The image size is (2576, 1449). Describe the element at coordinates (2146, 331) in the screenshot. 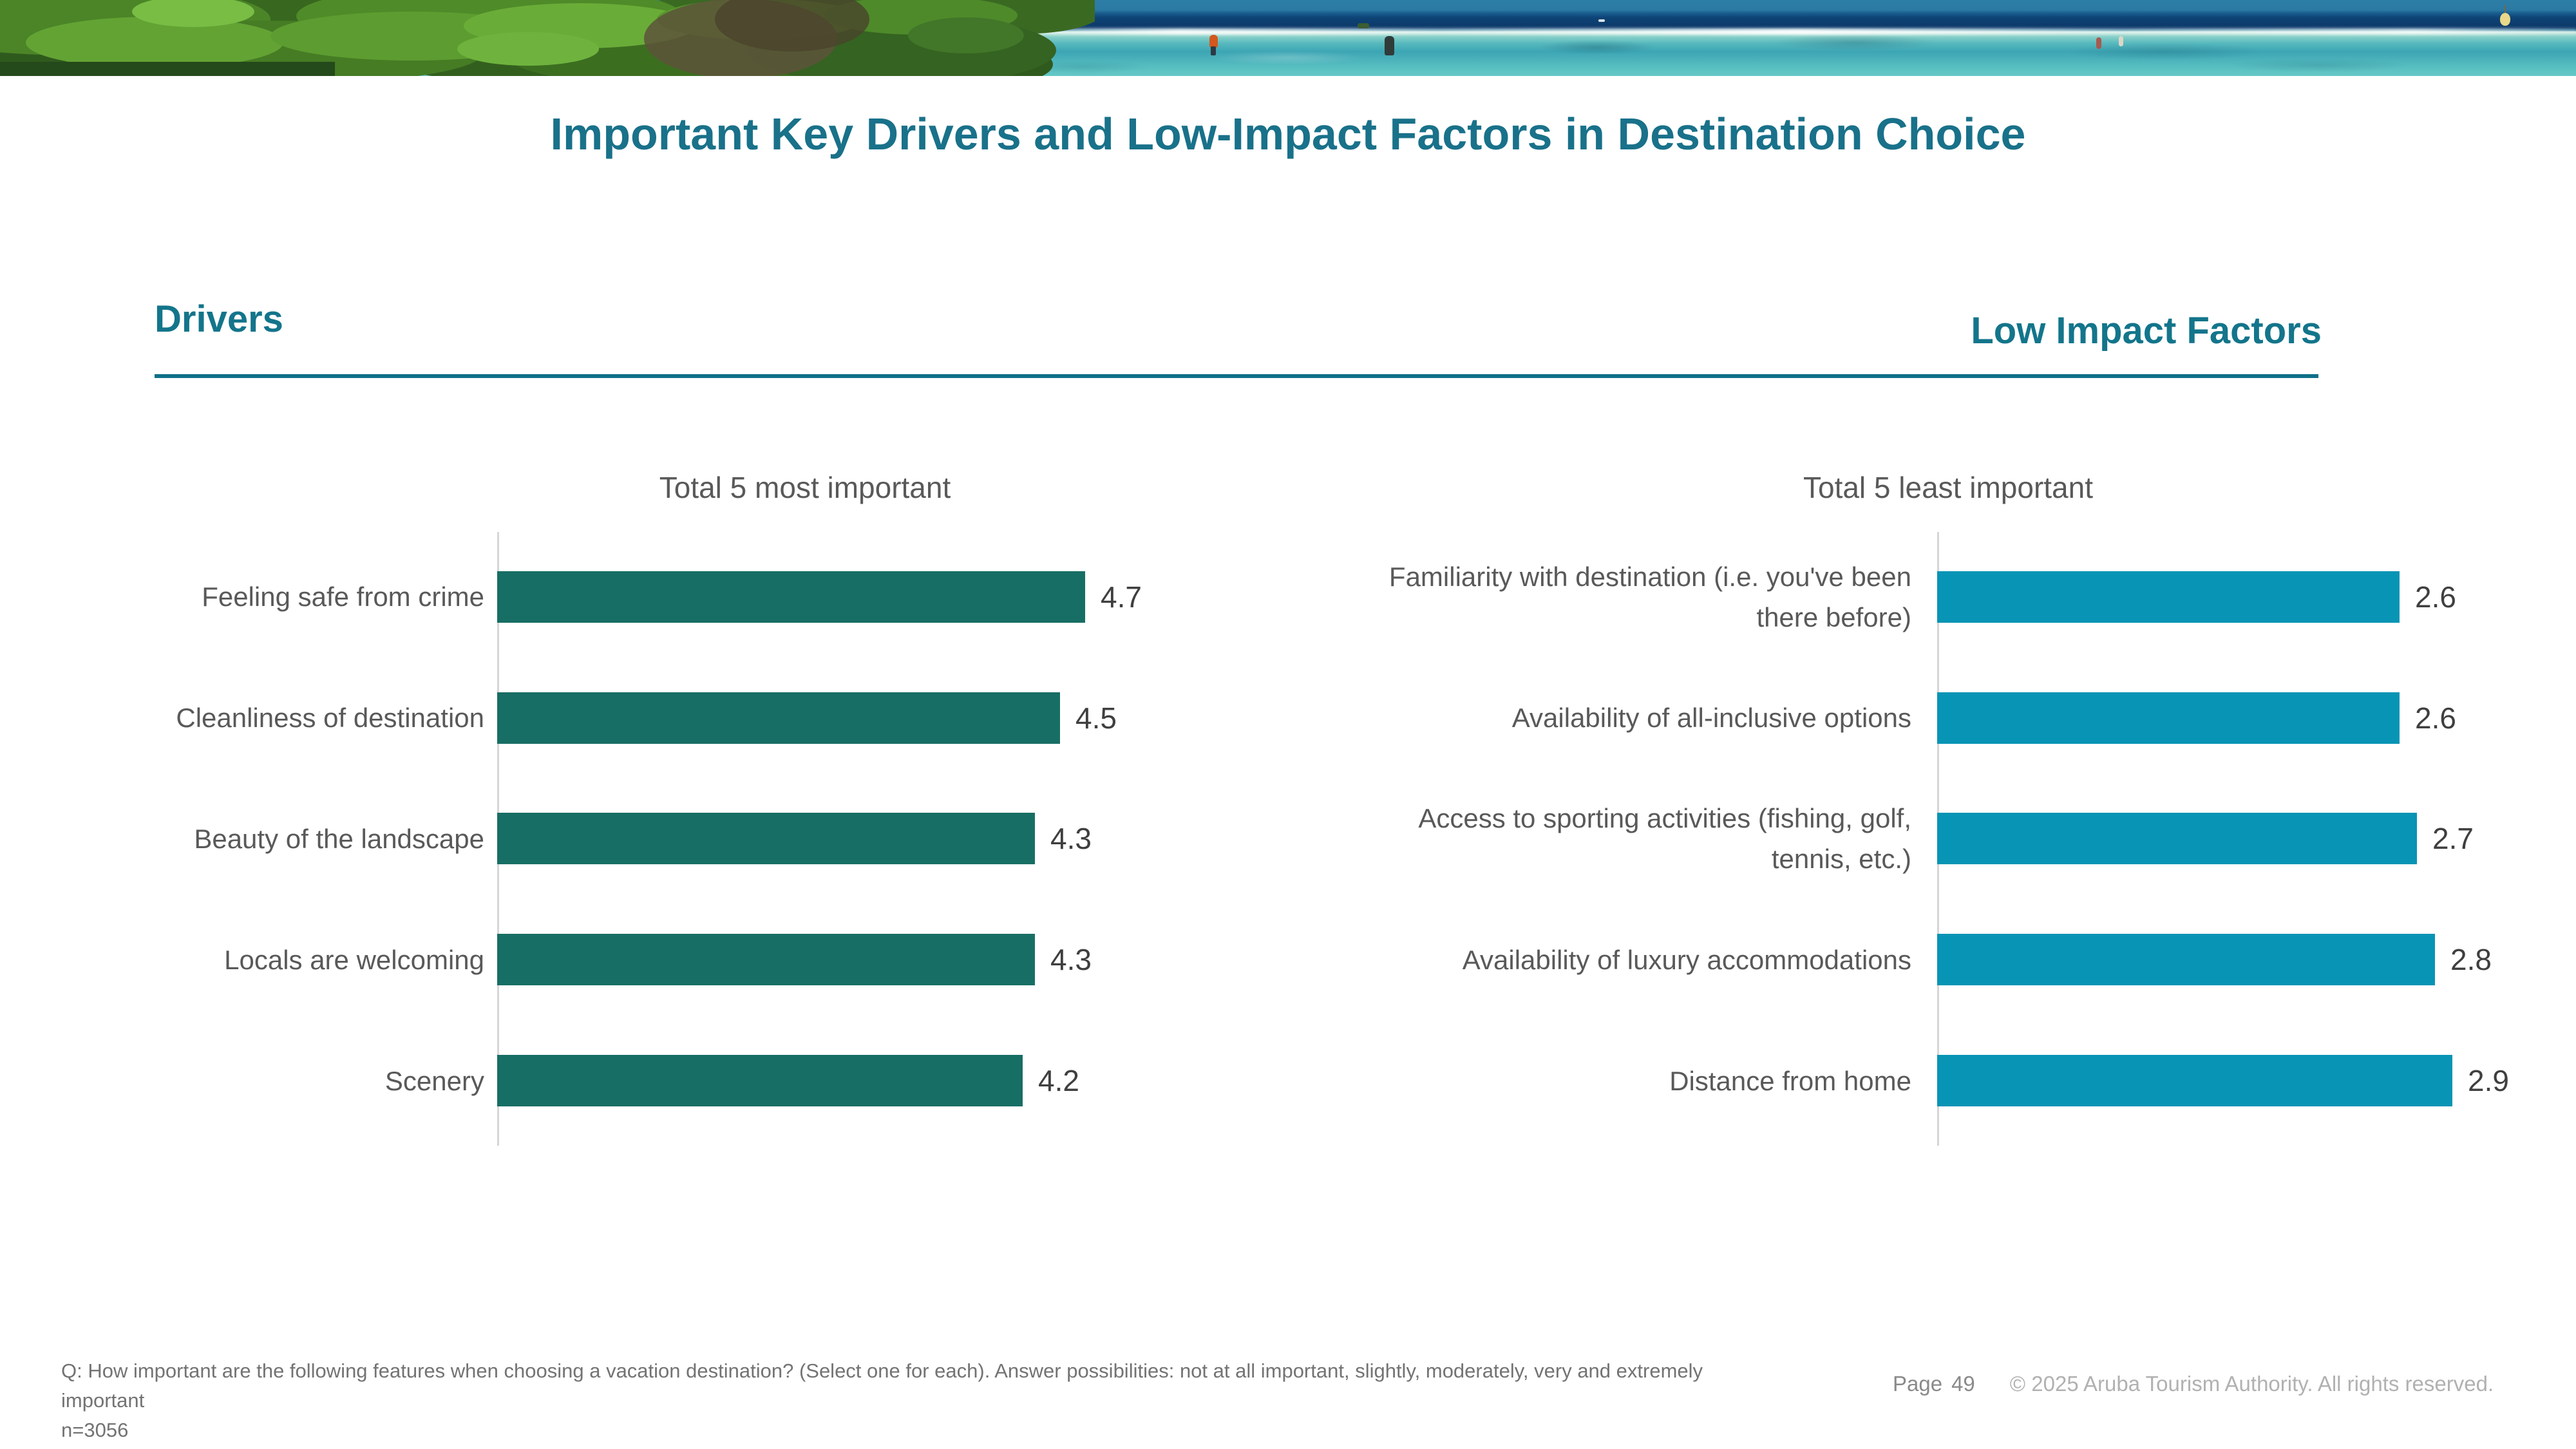

I see `low-impact-factors-header: Low Impact Factors` at that location.